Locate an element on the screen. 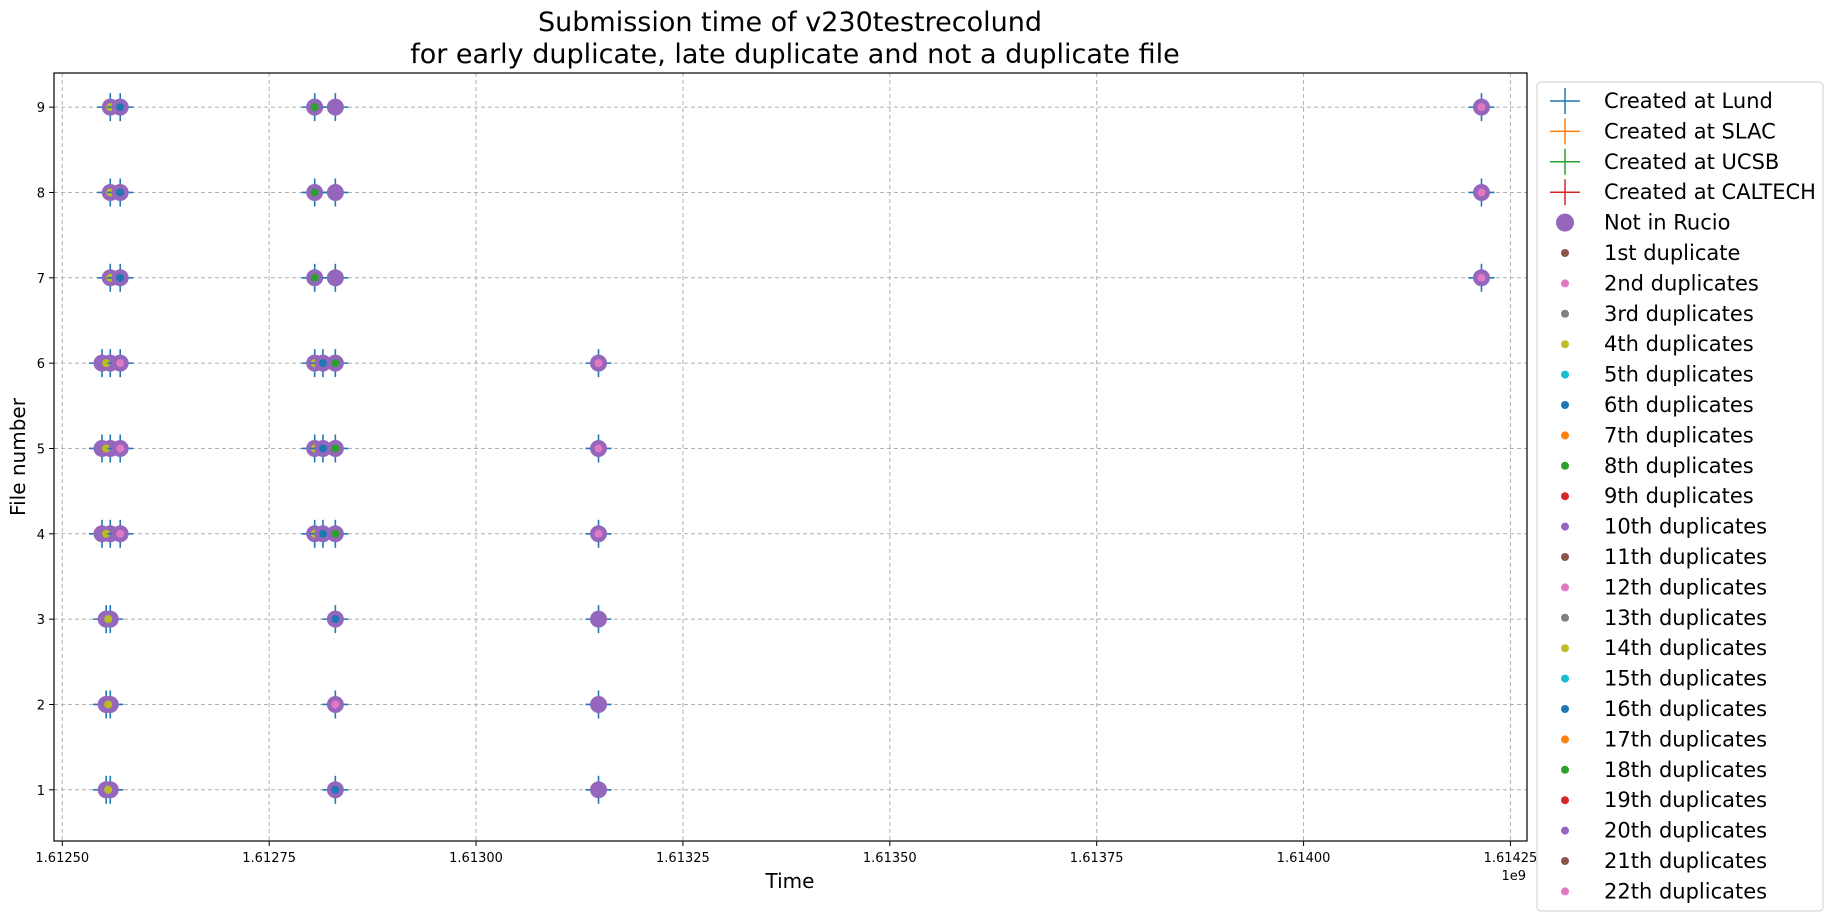 This screenshot has height=920, width=1832. legend-entry: 9th duplicates is located at coordinates (1657, 496).